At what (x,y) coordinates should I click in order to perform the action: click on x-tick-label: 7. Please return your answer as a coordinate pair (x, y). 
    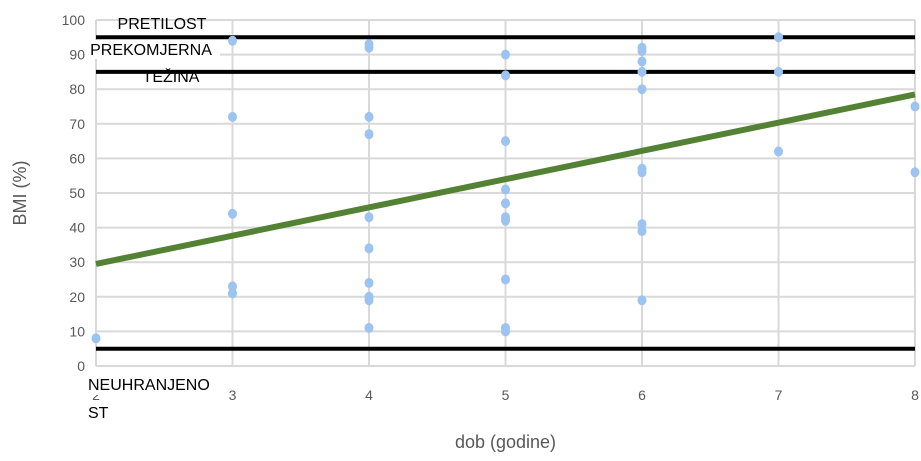
    Looking at the image, I should click on (779, 395).